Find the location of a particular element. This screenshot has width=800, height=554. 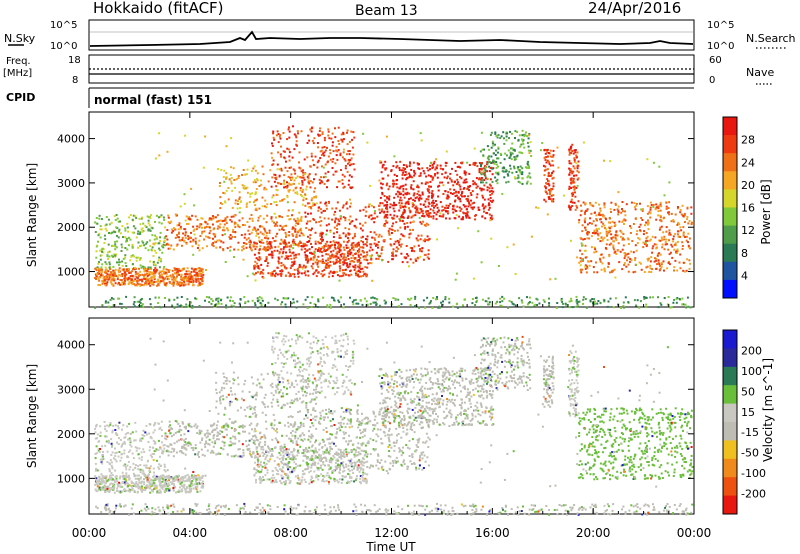

colorbar-swatch is located at coordinates (730, 271).